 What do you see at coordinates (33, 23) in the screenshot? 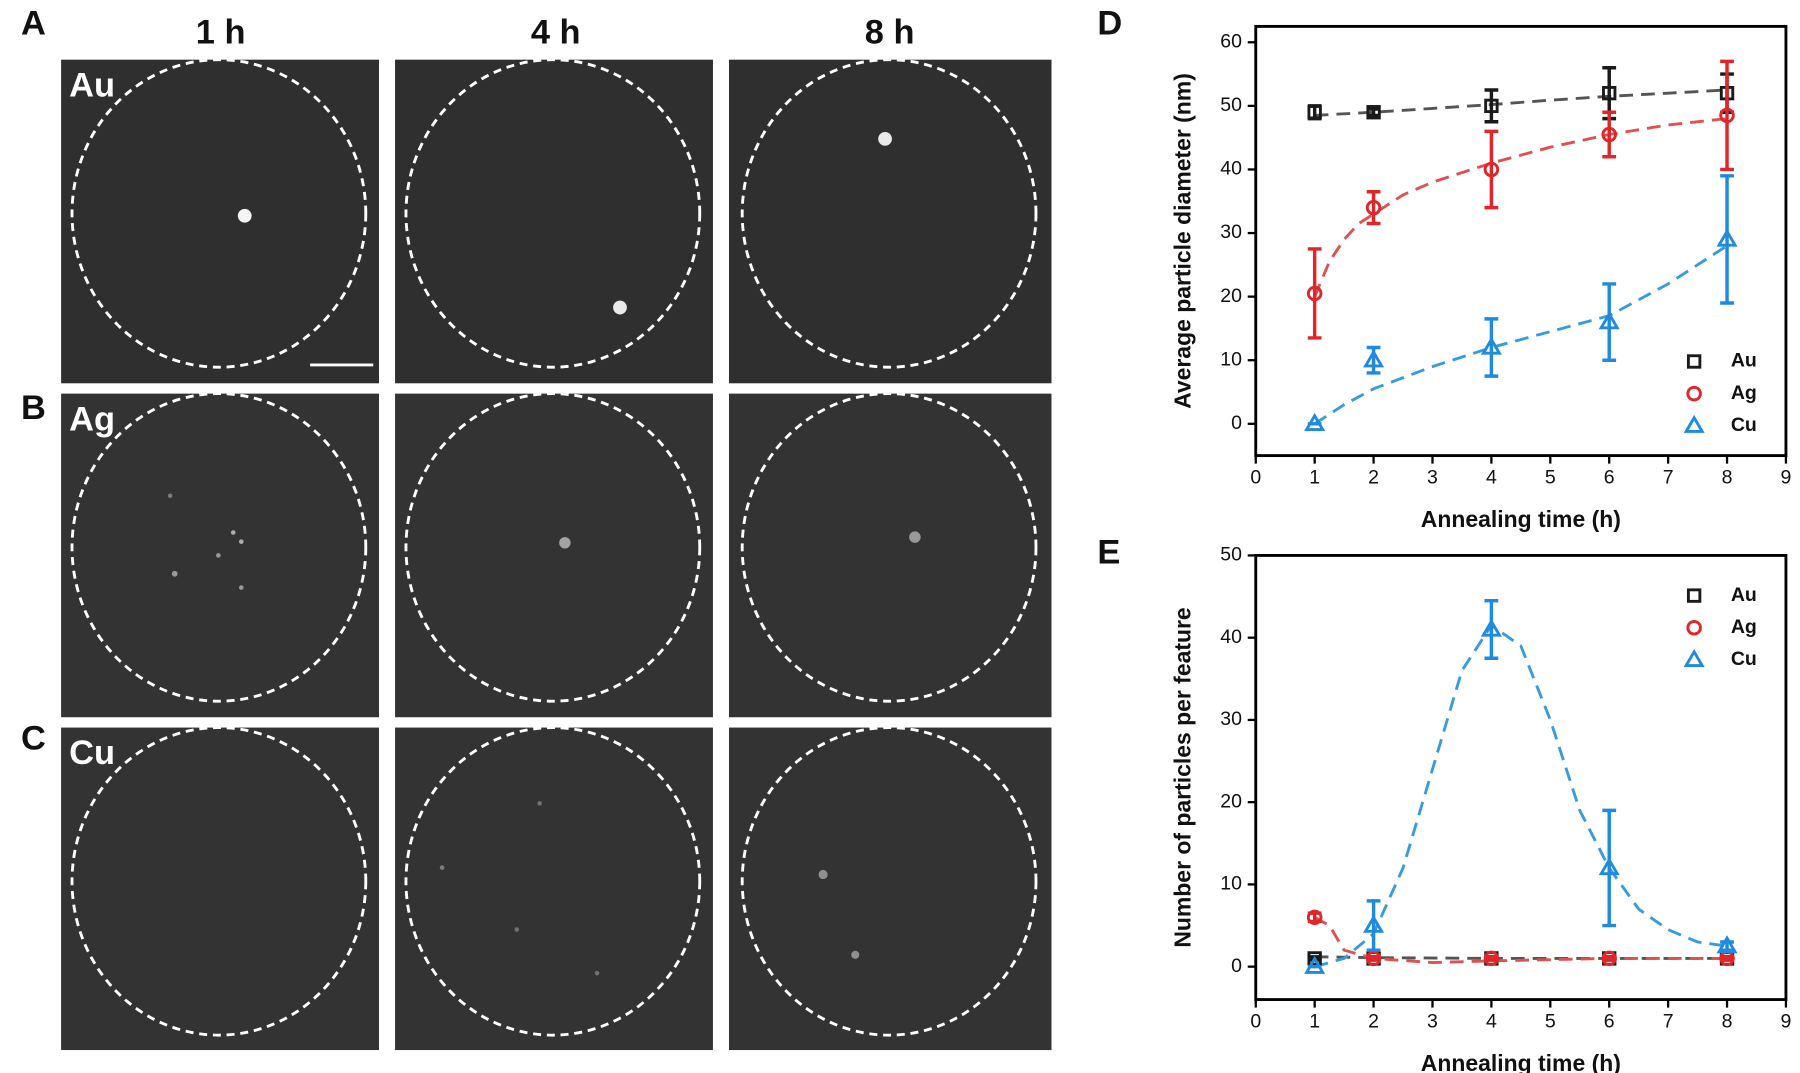
I see `panel-label: A` at bounding box center [33, 23].